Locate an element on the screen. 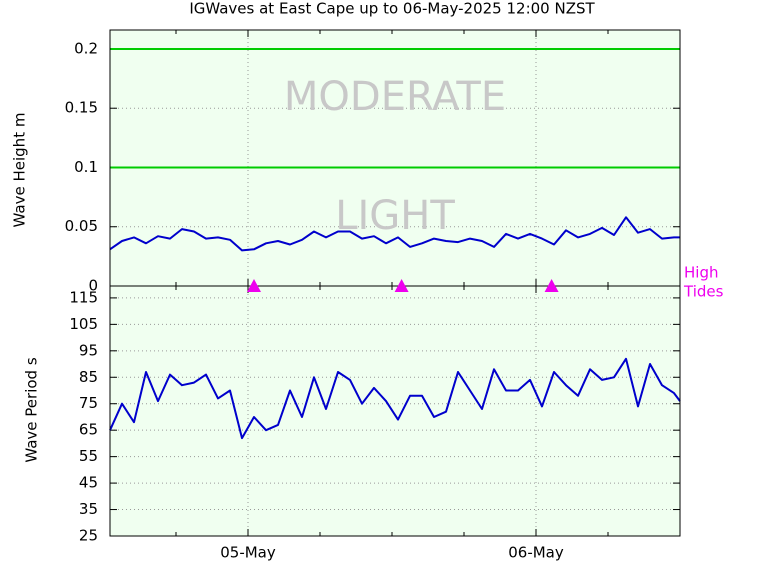  y-tick-label: 55 is located at coordinates (88, 456).